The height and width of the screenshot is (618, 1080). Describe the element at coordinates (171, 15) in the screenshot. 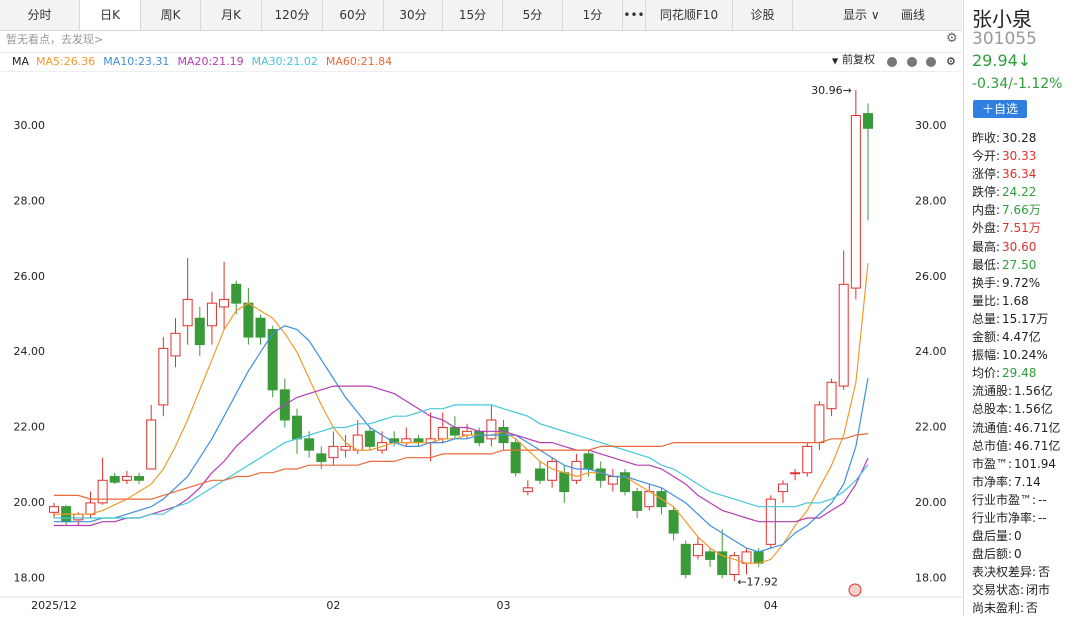

I see `tab: 周K` at that location.